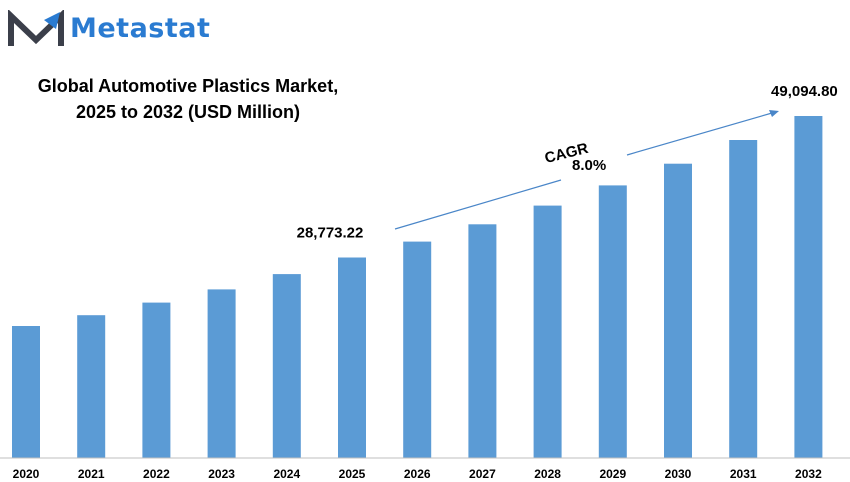 Image resolution: width=850 pixels, height=482 pixels. Describe the element at coordinates (589, 165) in the screenshot. I see `cagr-value: 8.0%` at that location.